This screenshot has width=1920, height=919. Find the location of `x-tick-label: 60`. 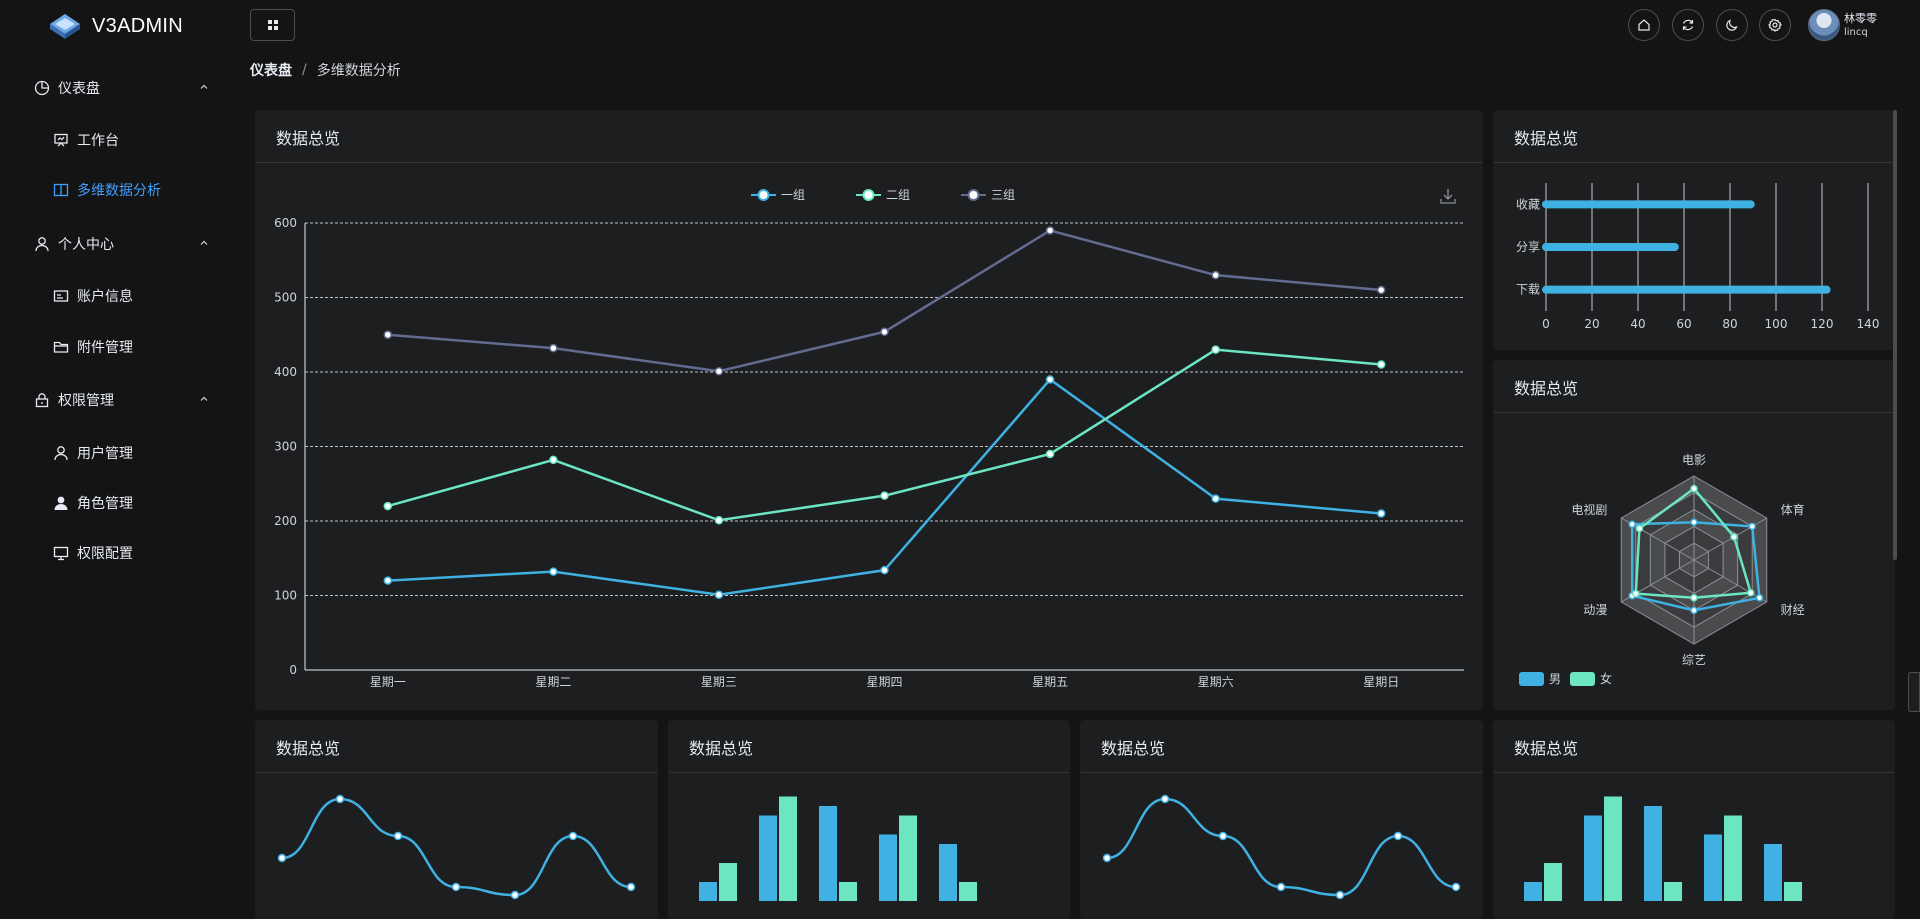

x-tick-label: 60 is located at coordinates (1683, 324).